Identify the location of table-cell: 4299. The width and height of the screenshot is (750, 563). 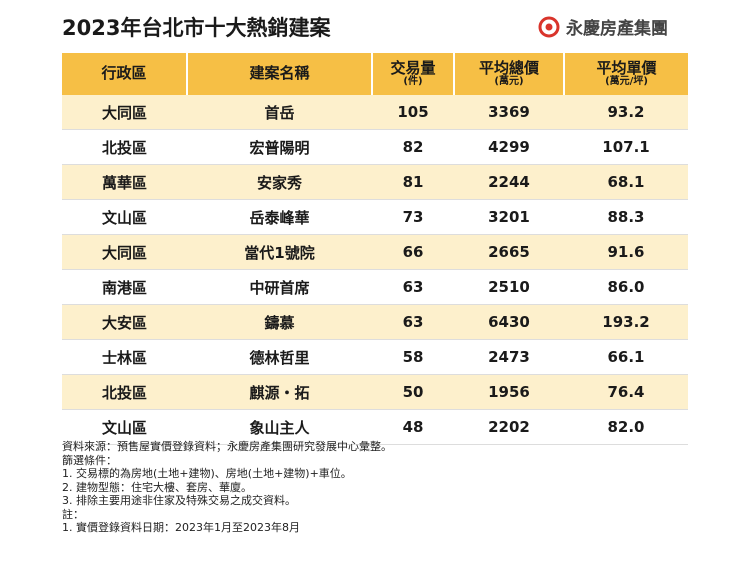
(509, 147).